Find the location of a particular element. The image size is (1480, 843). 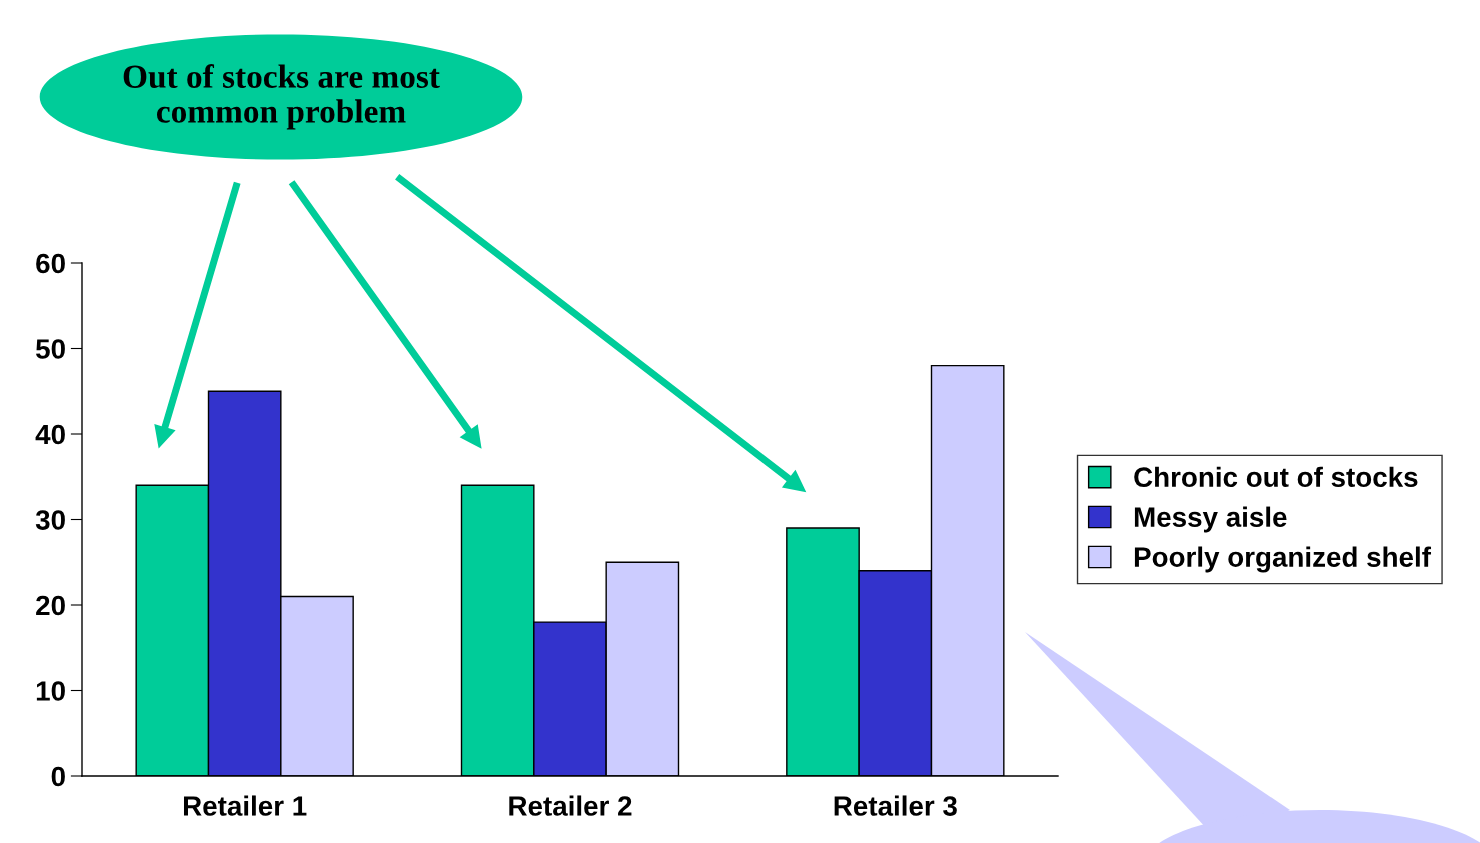

y-tick-label: 20 is located at coordinates (50, 605).